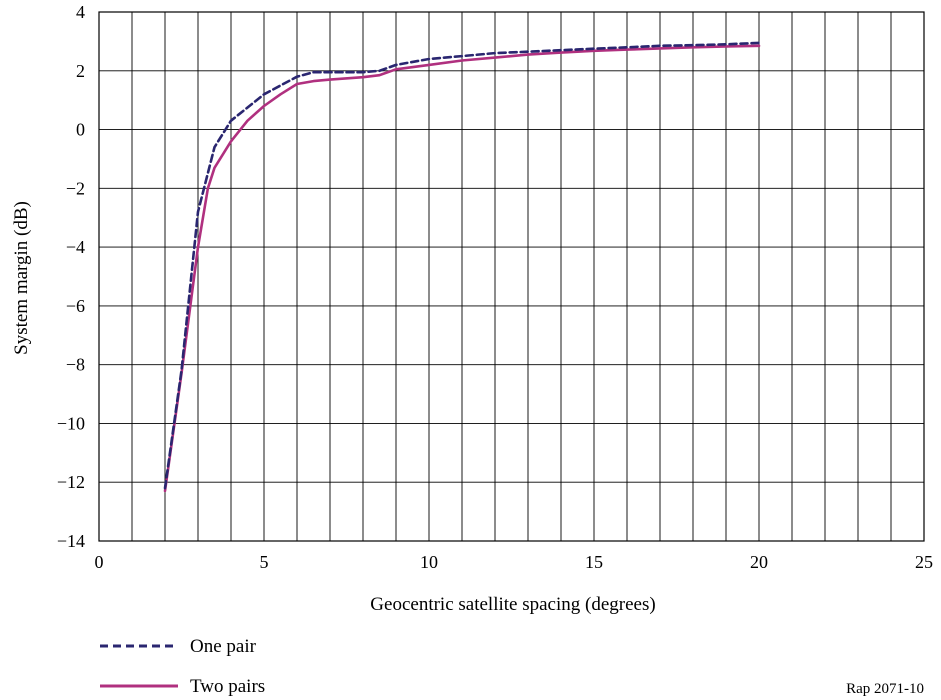 This screenshot has height=700, width=941. What do you see at coordinates (21, 278) in the screenshot?
I see `y-axis-title: System margin (dB)` at bounding box center [21, 278].